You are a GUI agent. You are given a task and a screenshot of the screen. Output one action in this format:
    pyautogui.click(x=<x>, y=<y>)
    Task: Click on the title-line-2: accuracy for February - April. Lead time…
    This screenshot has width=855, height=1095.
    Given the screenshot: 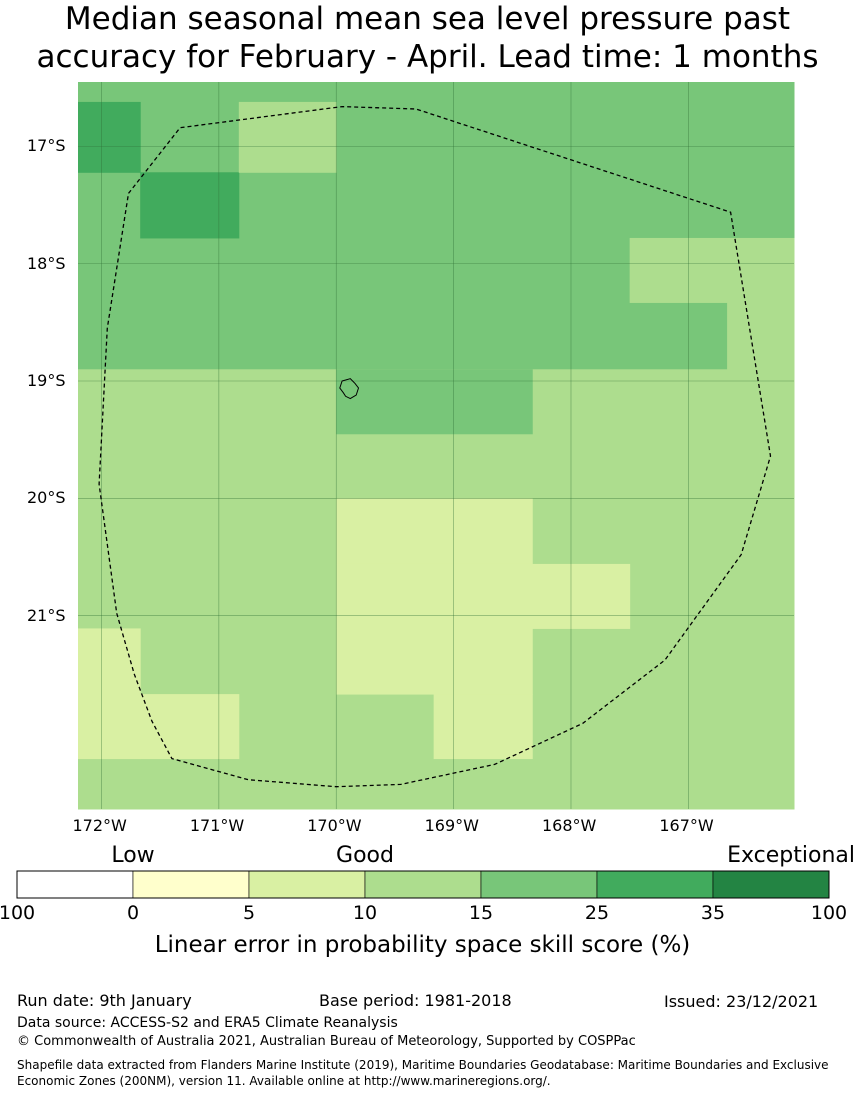 What is the action you would take?
    pyautogui.click(x=427, y=57)
    